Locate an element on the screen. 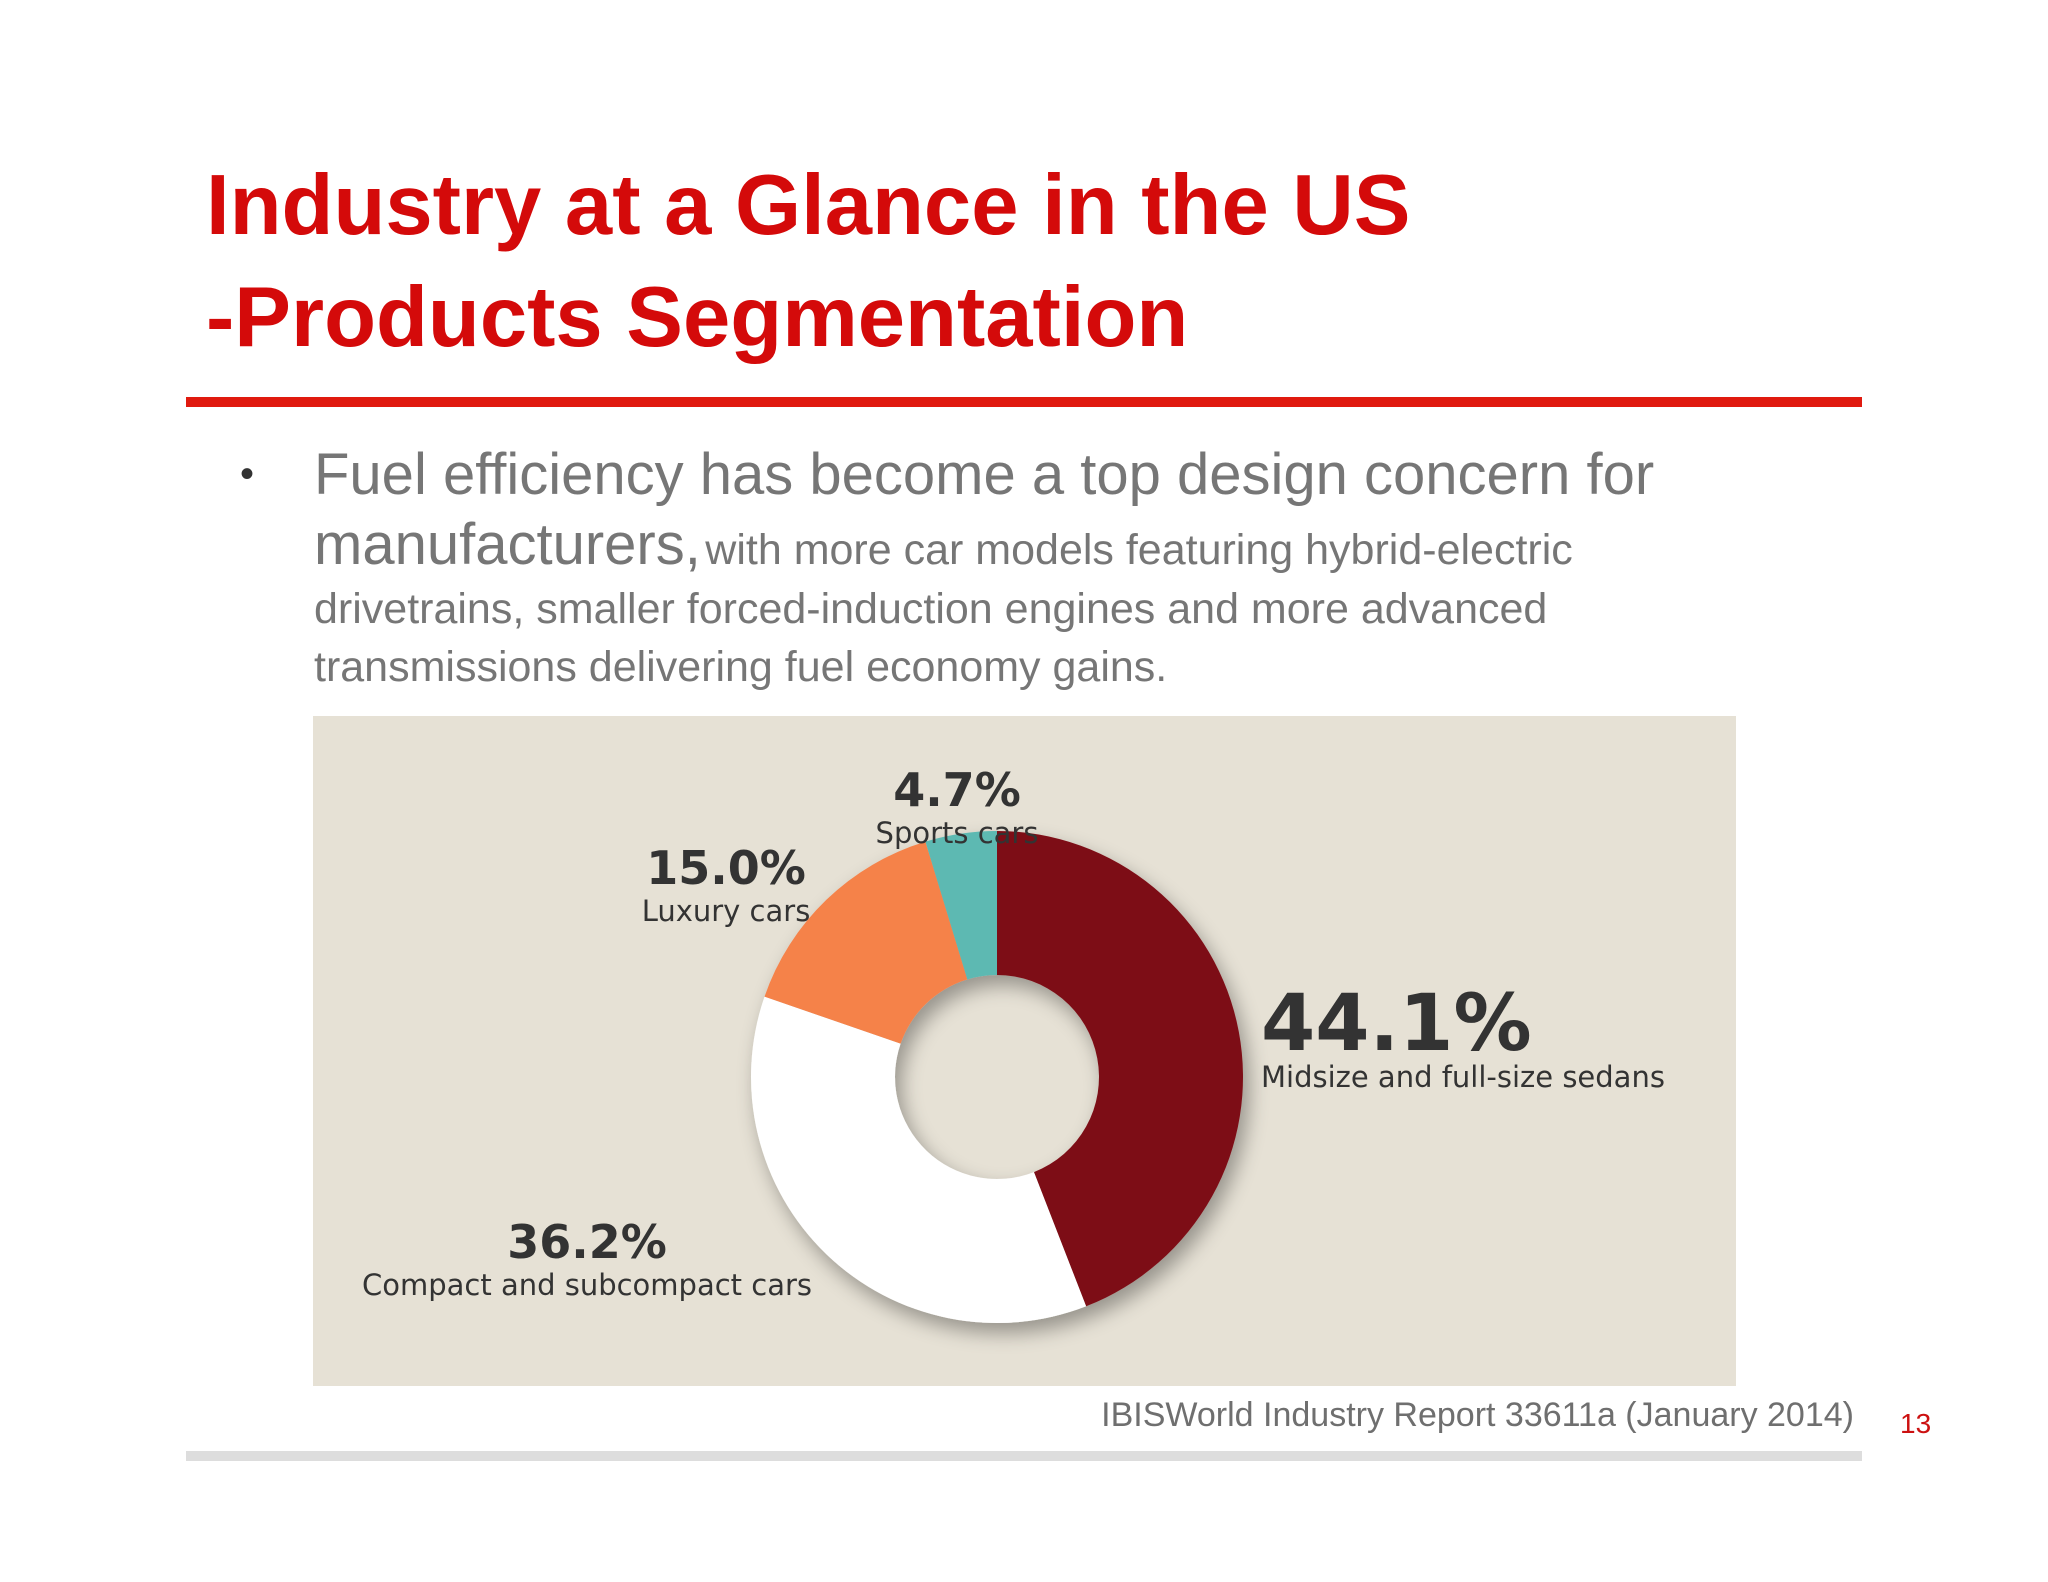  page-number: 13 is located at coordinates (1916, 1423).